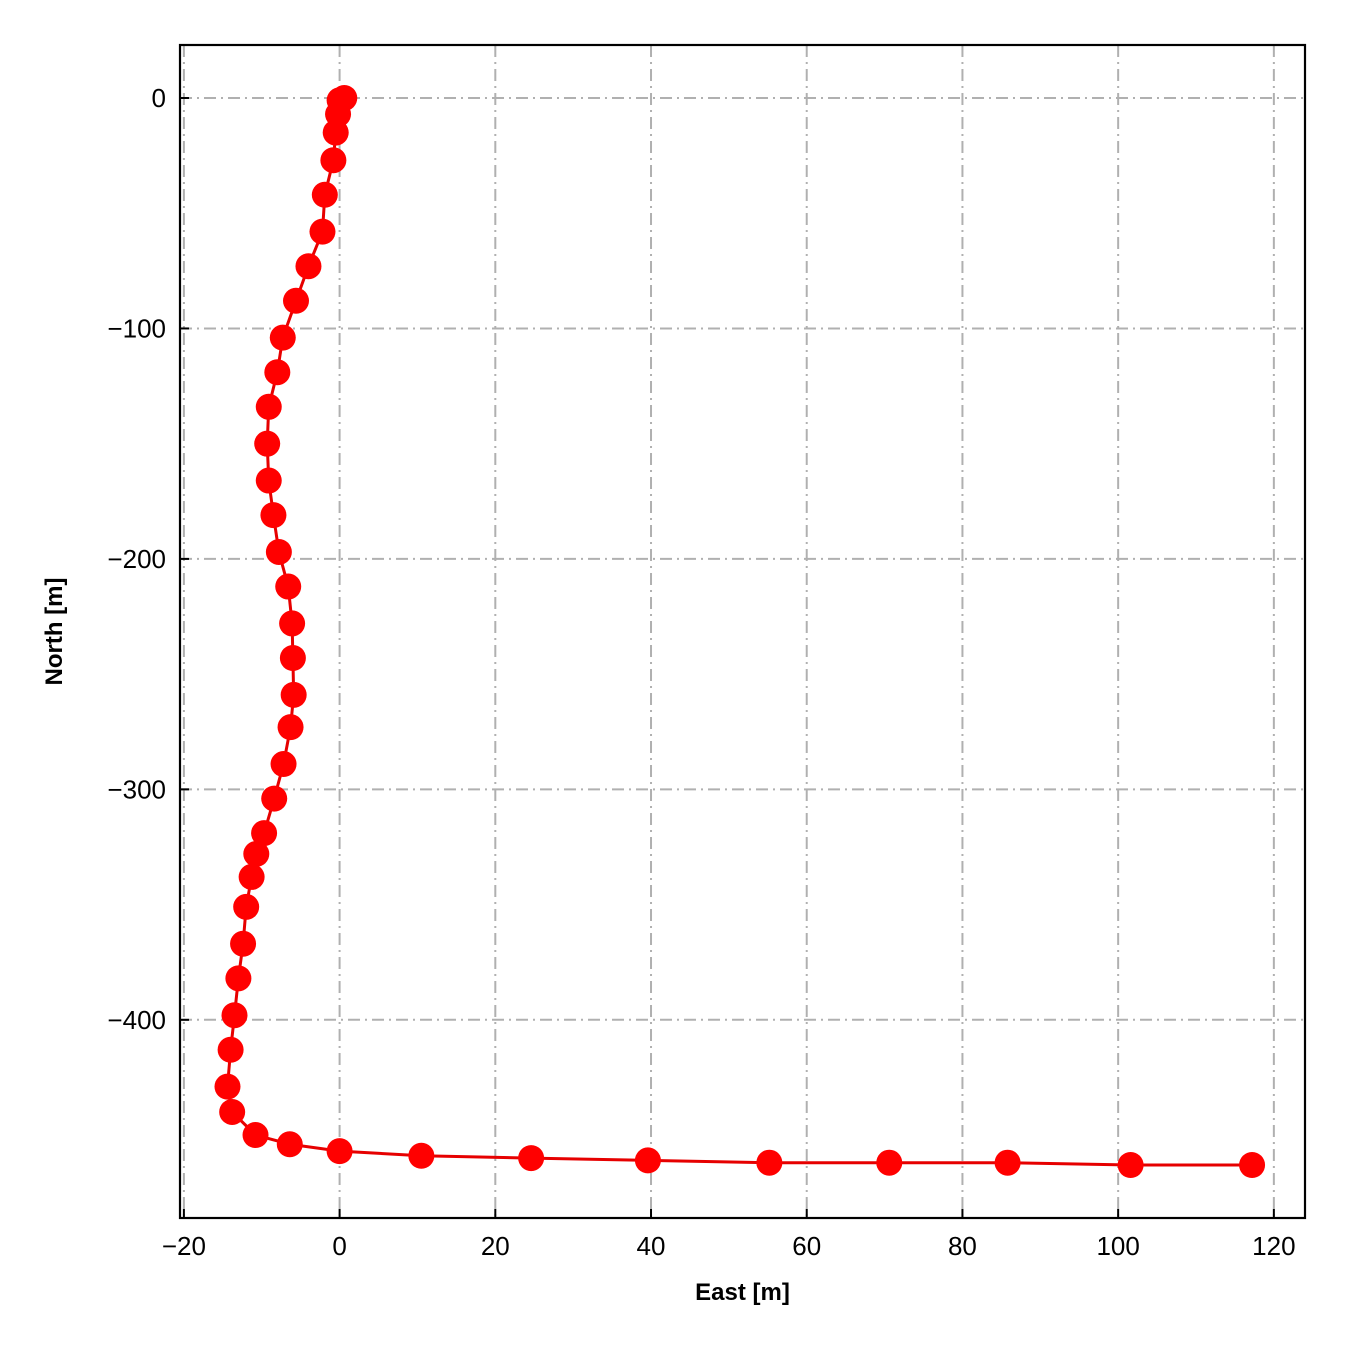 The width and height of the screenshot is (1350, 1350). I want to click on x-tick-label: 80, so click(962, 1246).